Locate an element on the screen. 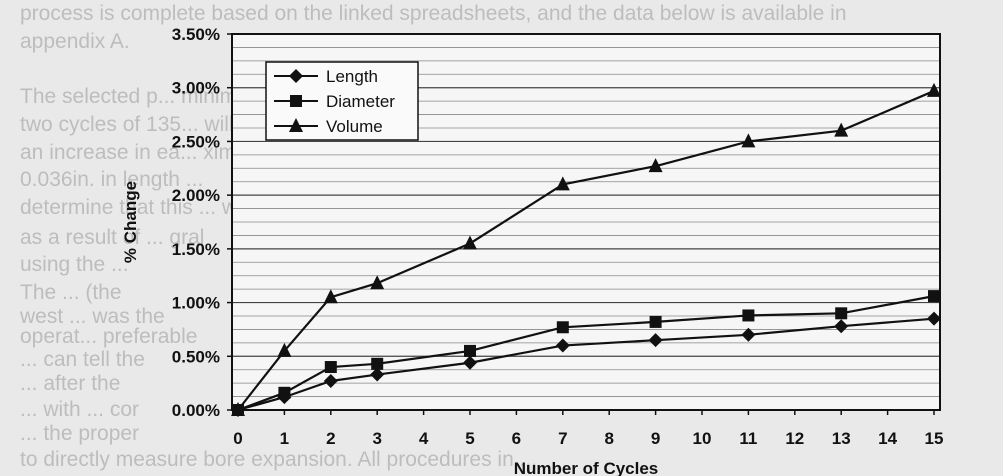 The image size is (1003, 476). x-tick-label: 5 is located at coordinates (469, 438).